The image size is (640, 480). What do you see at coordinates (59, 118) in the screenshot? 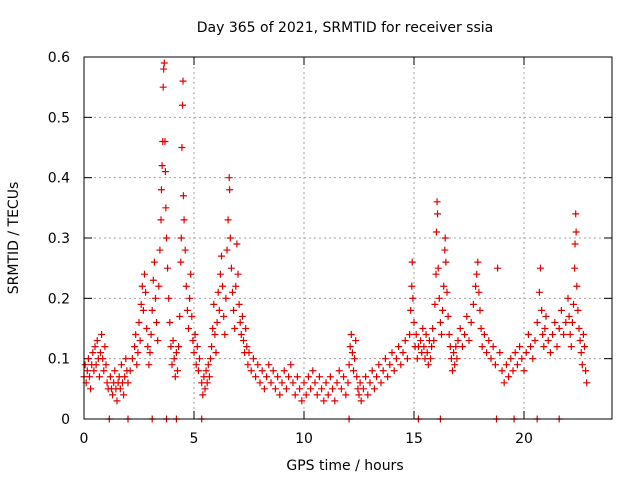
I see `y-tick-label: 0.5` at bounding box center [59, 118].